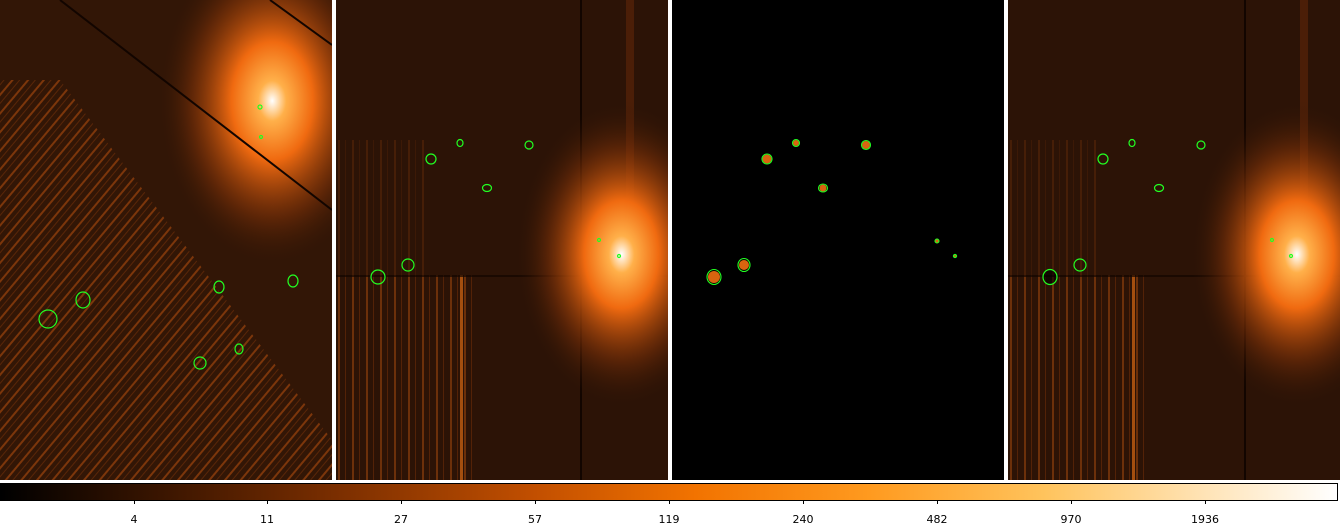  What do you see at coordinates (669, 519) in the screenshot?
I see `colorbar-tick-label: 119` at bounding box center [669, 519].